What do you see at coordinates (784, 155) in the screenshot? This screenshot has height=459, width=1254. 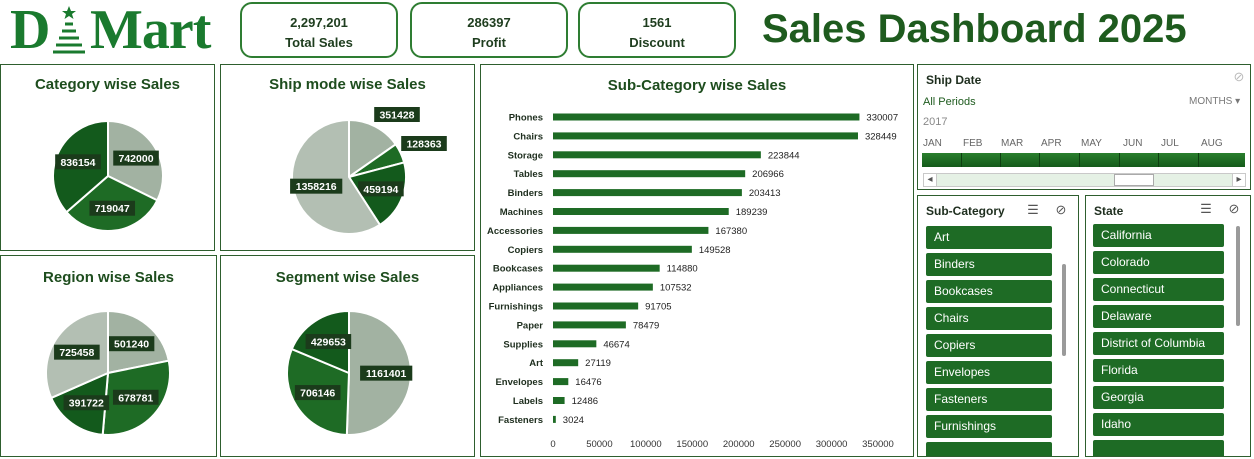 I see `bar-value-label: 223844` at bounding box center [784, 155].